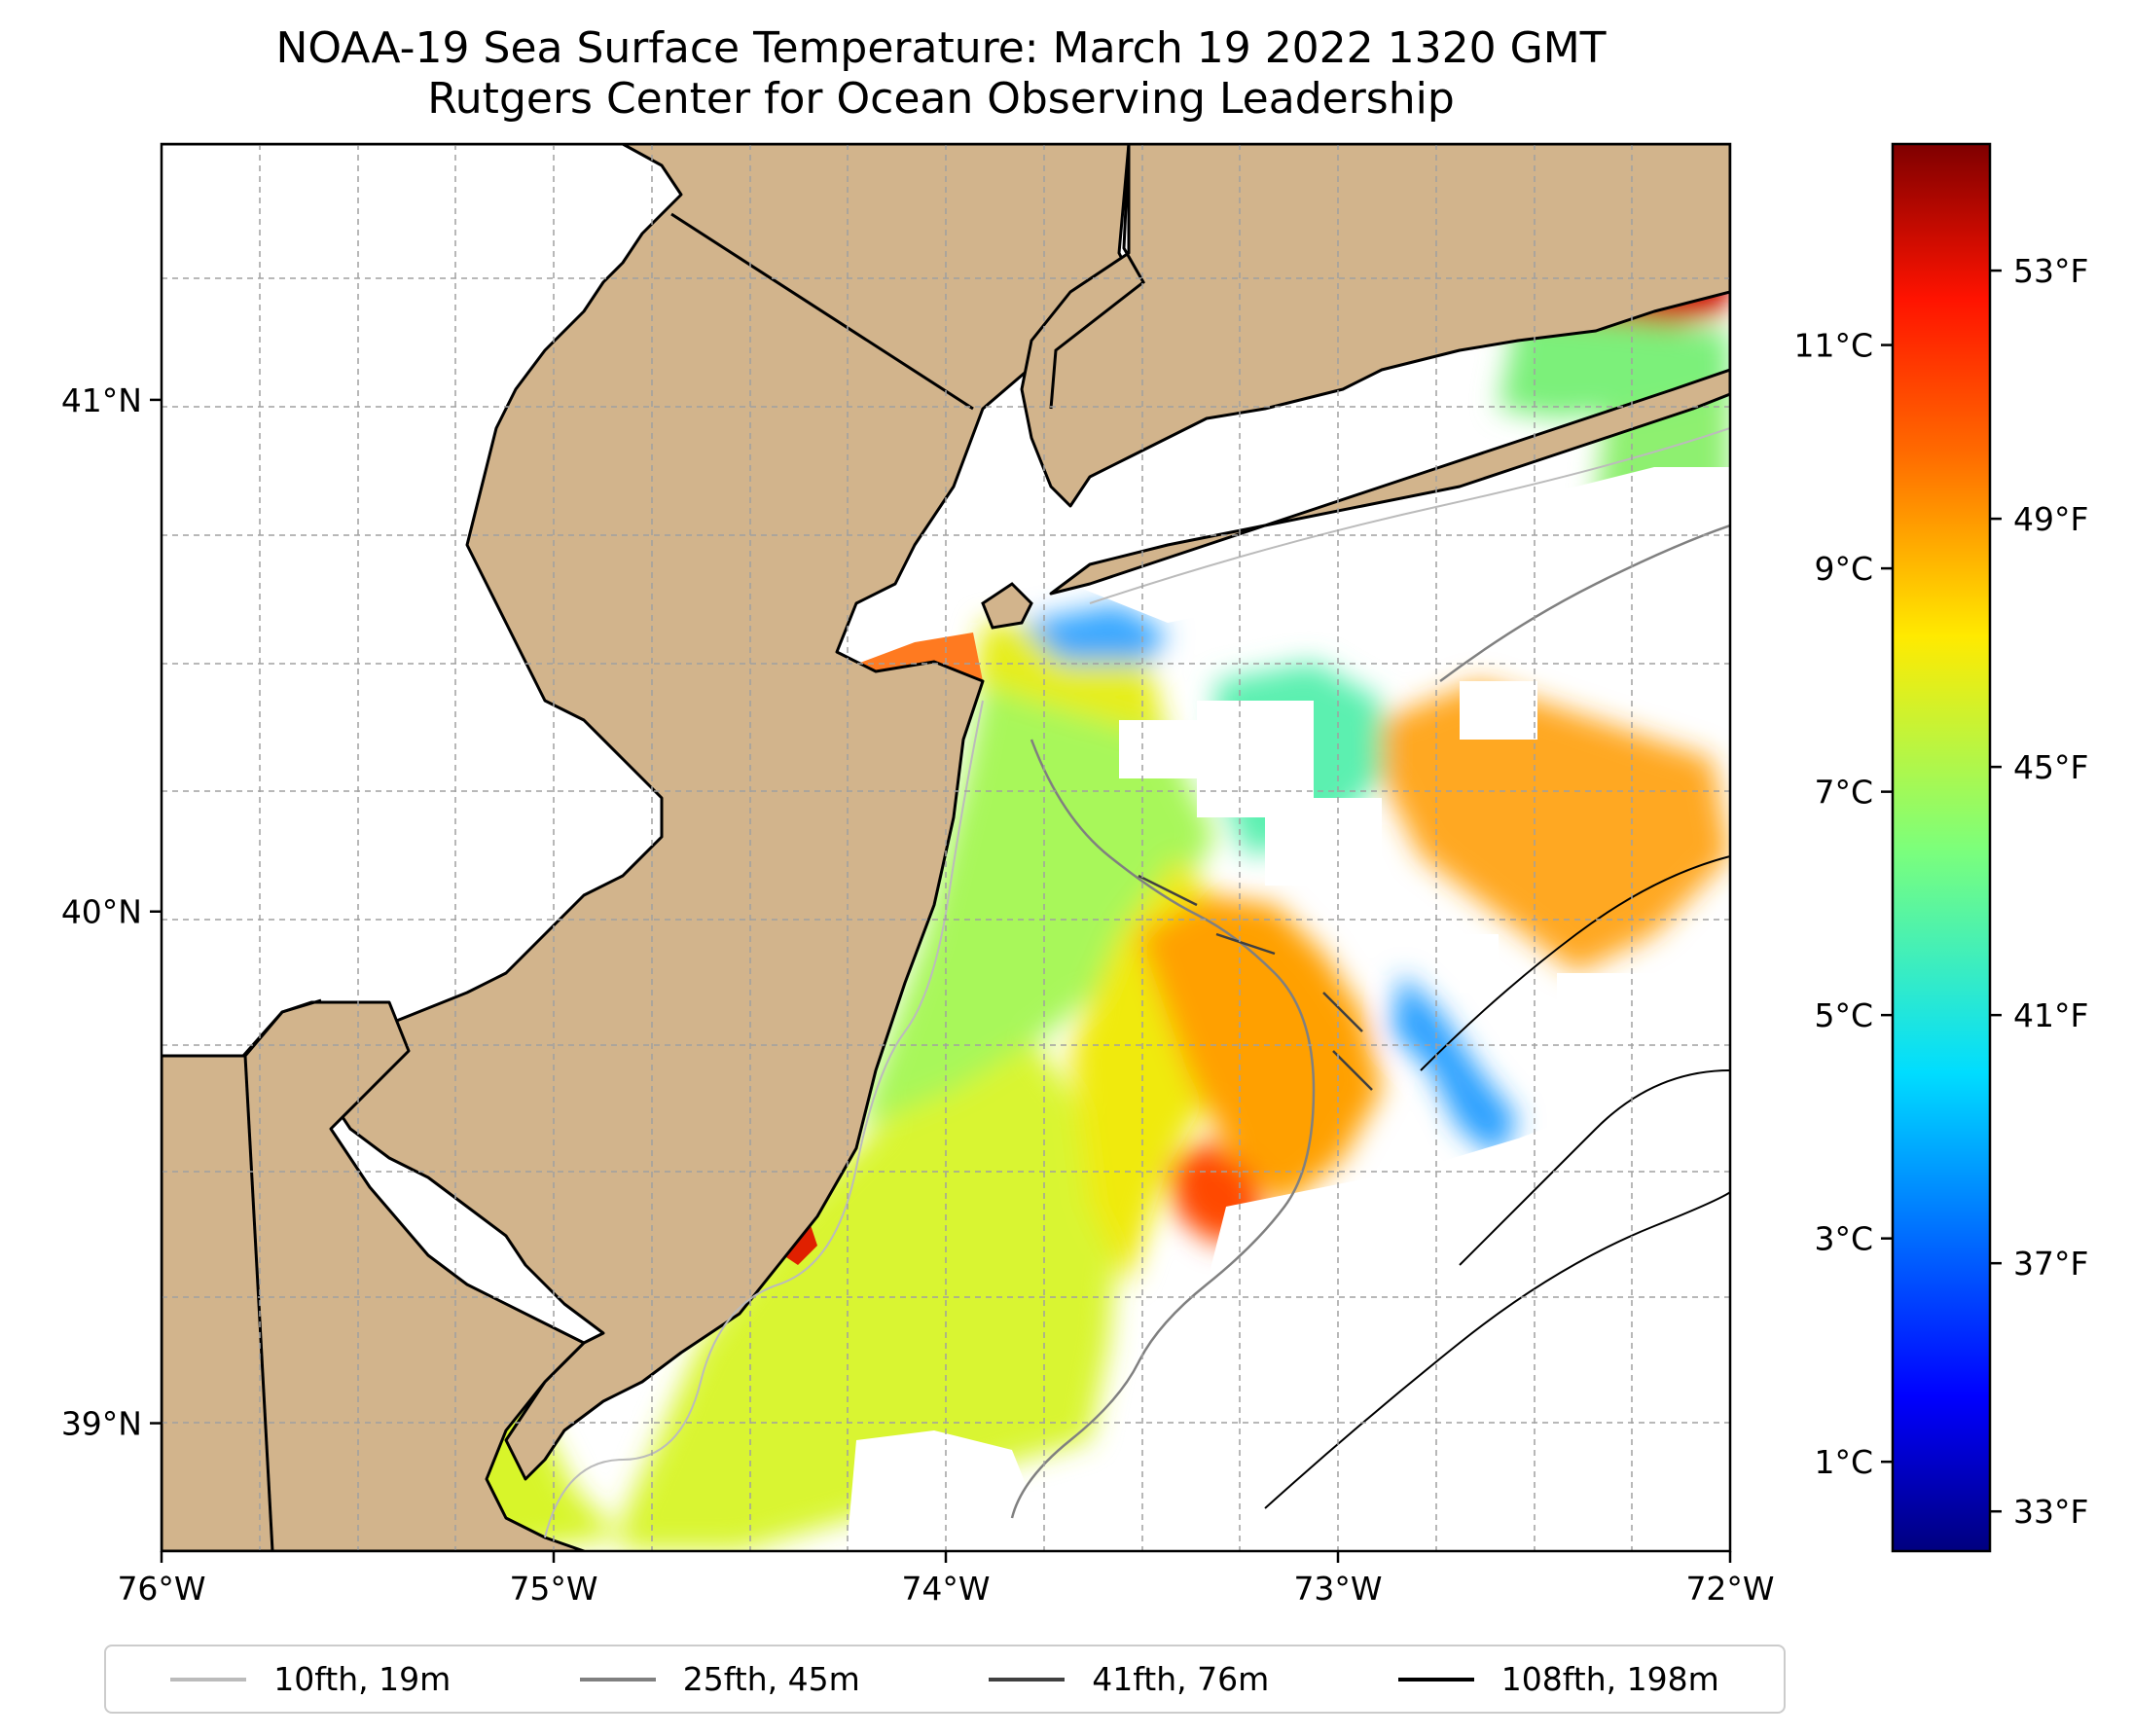 This screenshot has width=2132, height=1736. What do you see at coordinates (1007, 606) in the screenshot?
I see `land-staten-island` at bounding box center [1007, 606].